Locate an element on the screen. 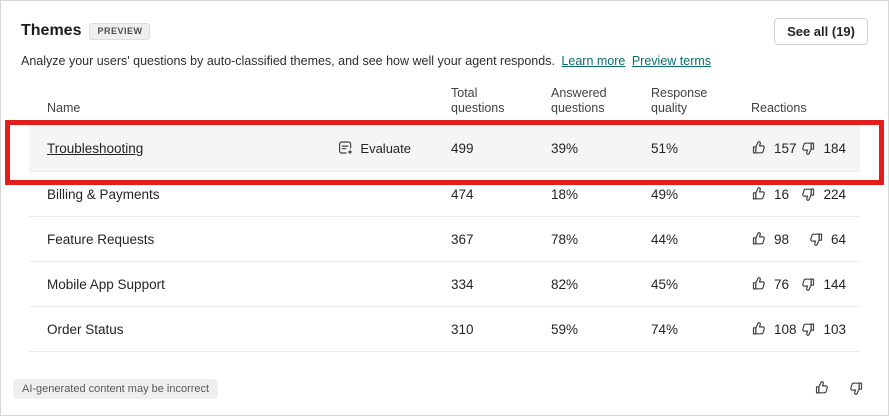  column-header-total-questions: Total questions is located at coordinates (478, 100).